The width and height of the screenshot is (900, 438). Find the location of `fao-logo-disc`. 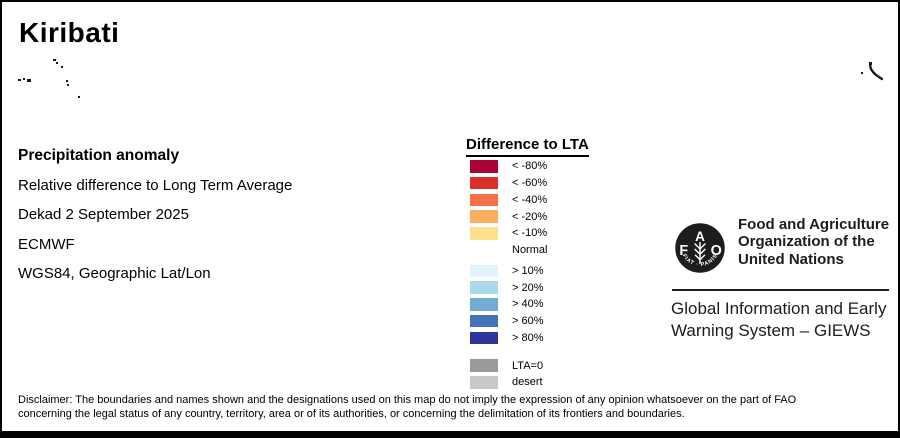

fao-logo-disc is located at coordinates (700, 248).